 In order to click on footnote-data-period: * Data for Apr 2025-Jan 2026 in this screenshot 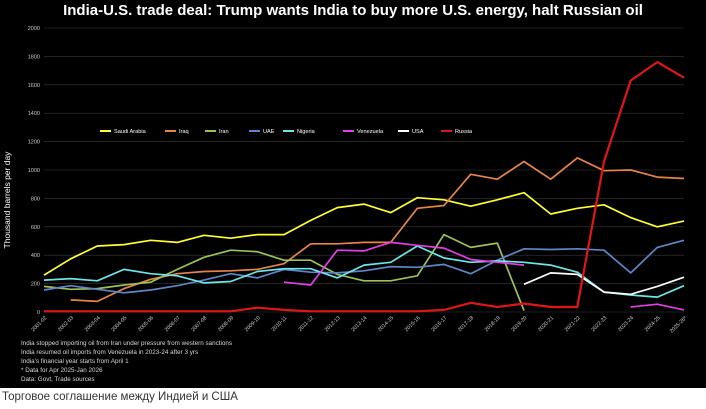, I will do `click(62, 370)`.